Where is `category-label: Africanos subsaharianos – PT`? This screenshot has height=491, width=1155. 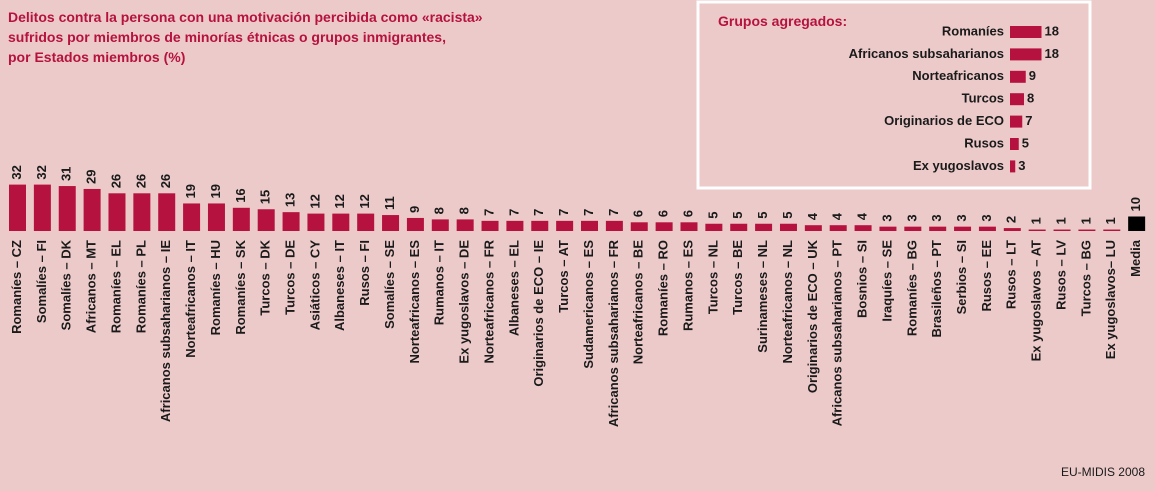
category-label: Africanos subsaharianos – PT is located at coordinates (837, 333).